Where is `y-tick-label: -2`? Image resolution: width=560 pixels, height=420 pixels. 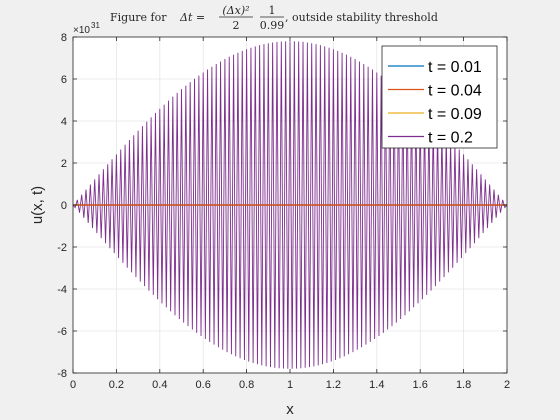 y-tick-label: -2 is located at coordinates (62, 248).